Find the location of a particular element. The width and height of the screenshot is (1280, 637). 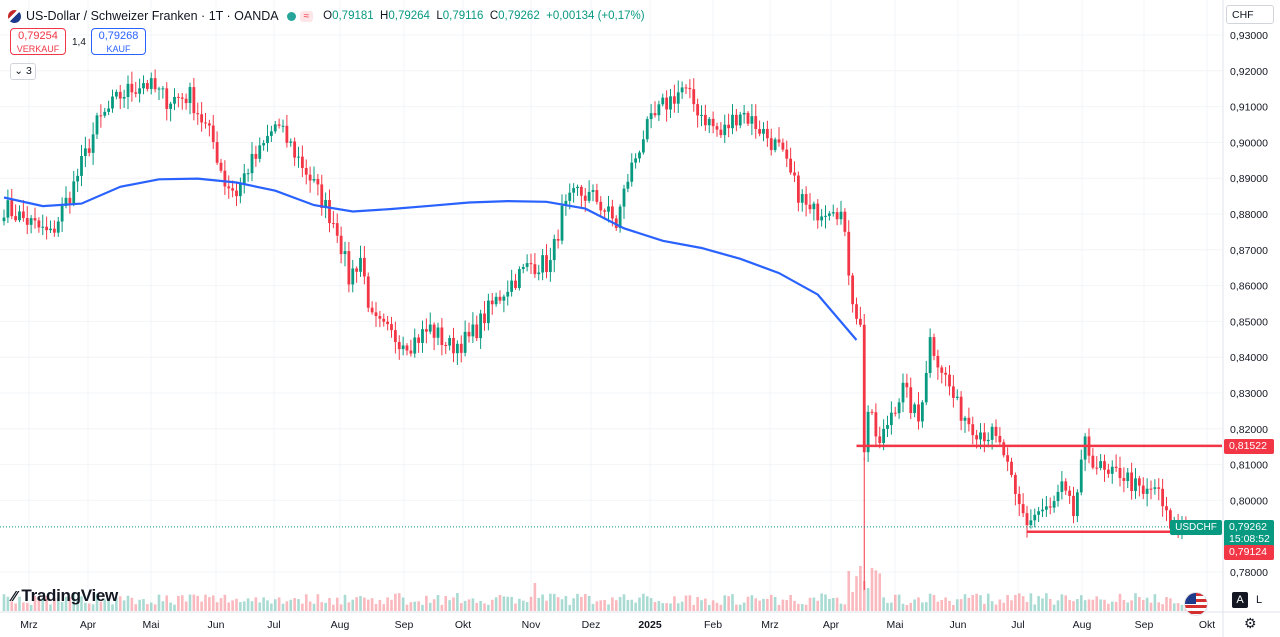

currency-selector: CHF is located at coordinates (1250, 14).